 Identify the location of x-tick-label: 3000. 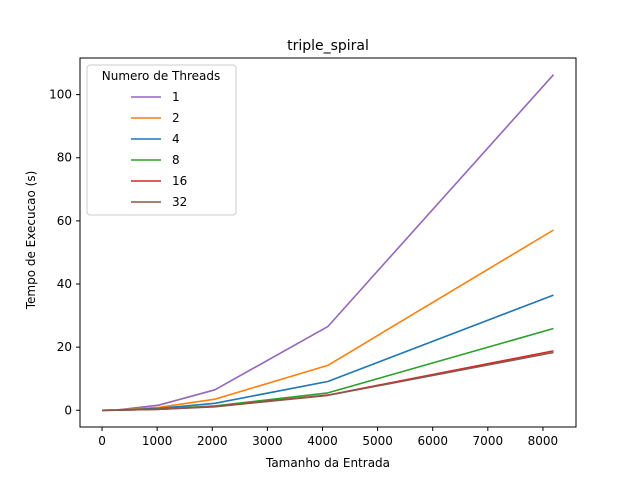
(267, 441).